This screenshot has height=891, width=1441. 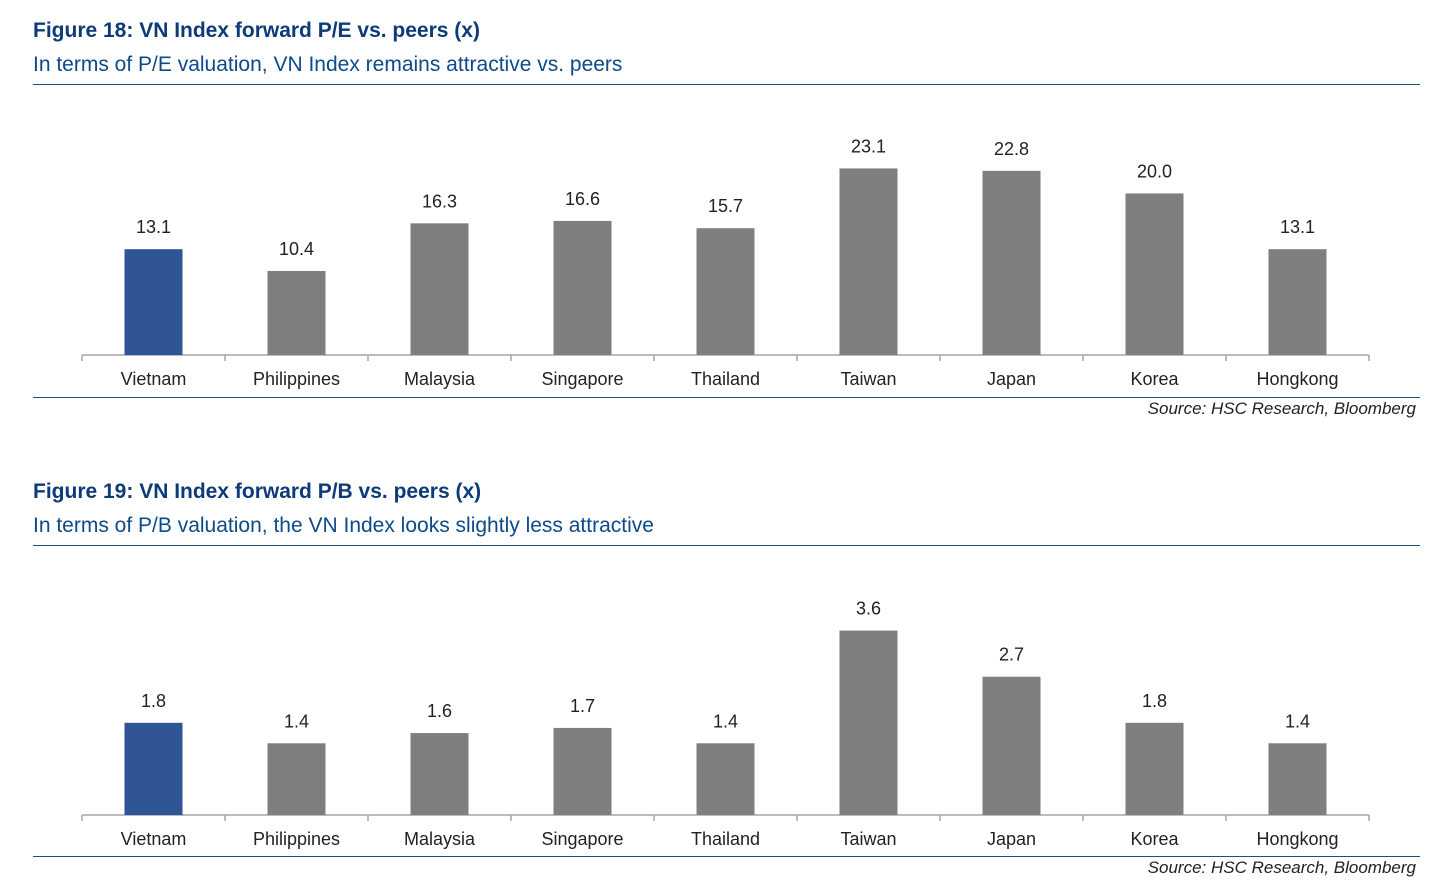 What do you see at coordinates (153, 227) in the screenshot?
I see `data-label-vietnam: 13.1` at bounding box center [153, 227].